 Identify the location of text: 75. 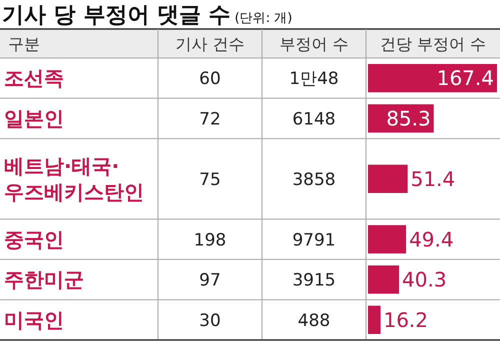
(210, 180).